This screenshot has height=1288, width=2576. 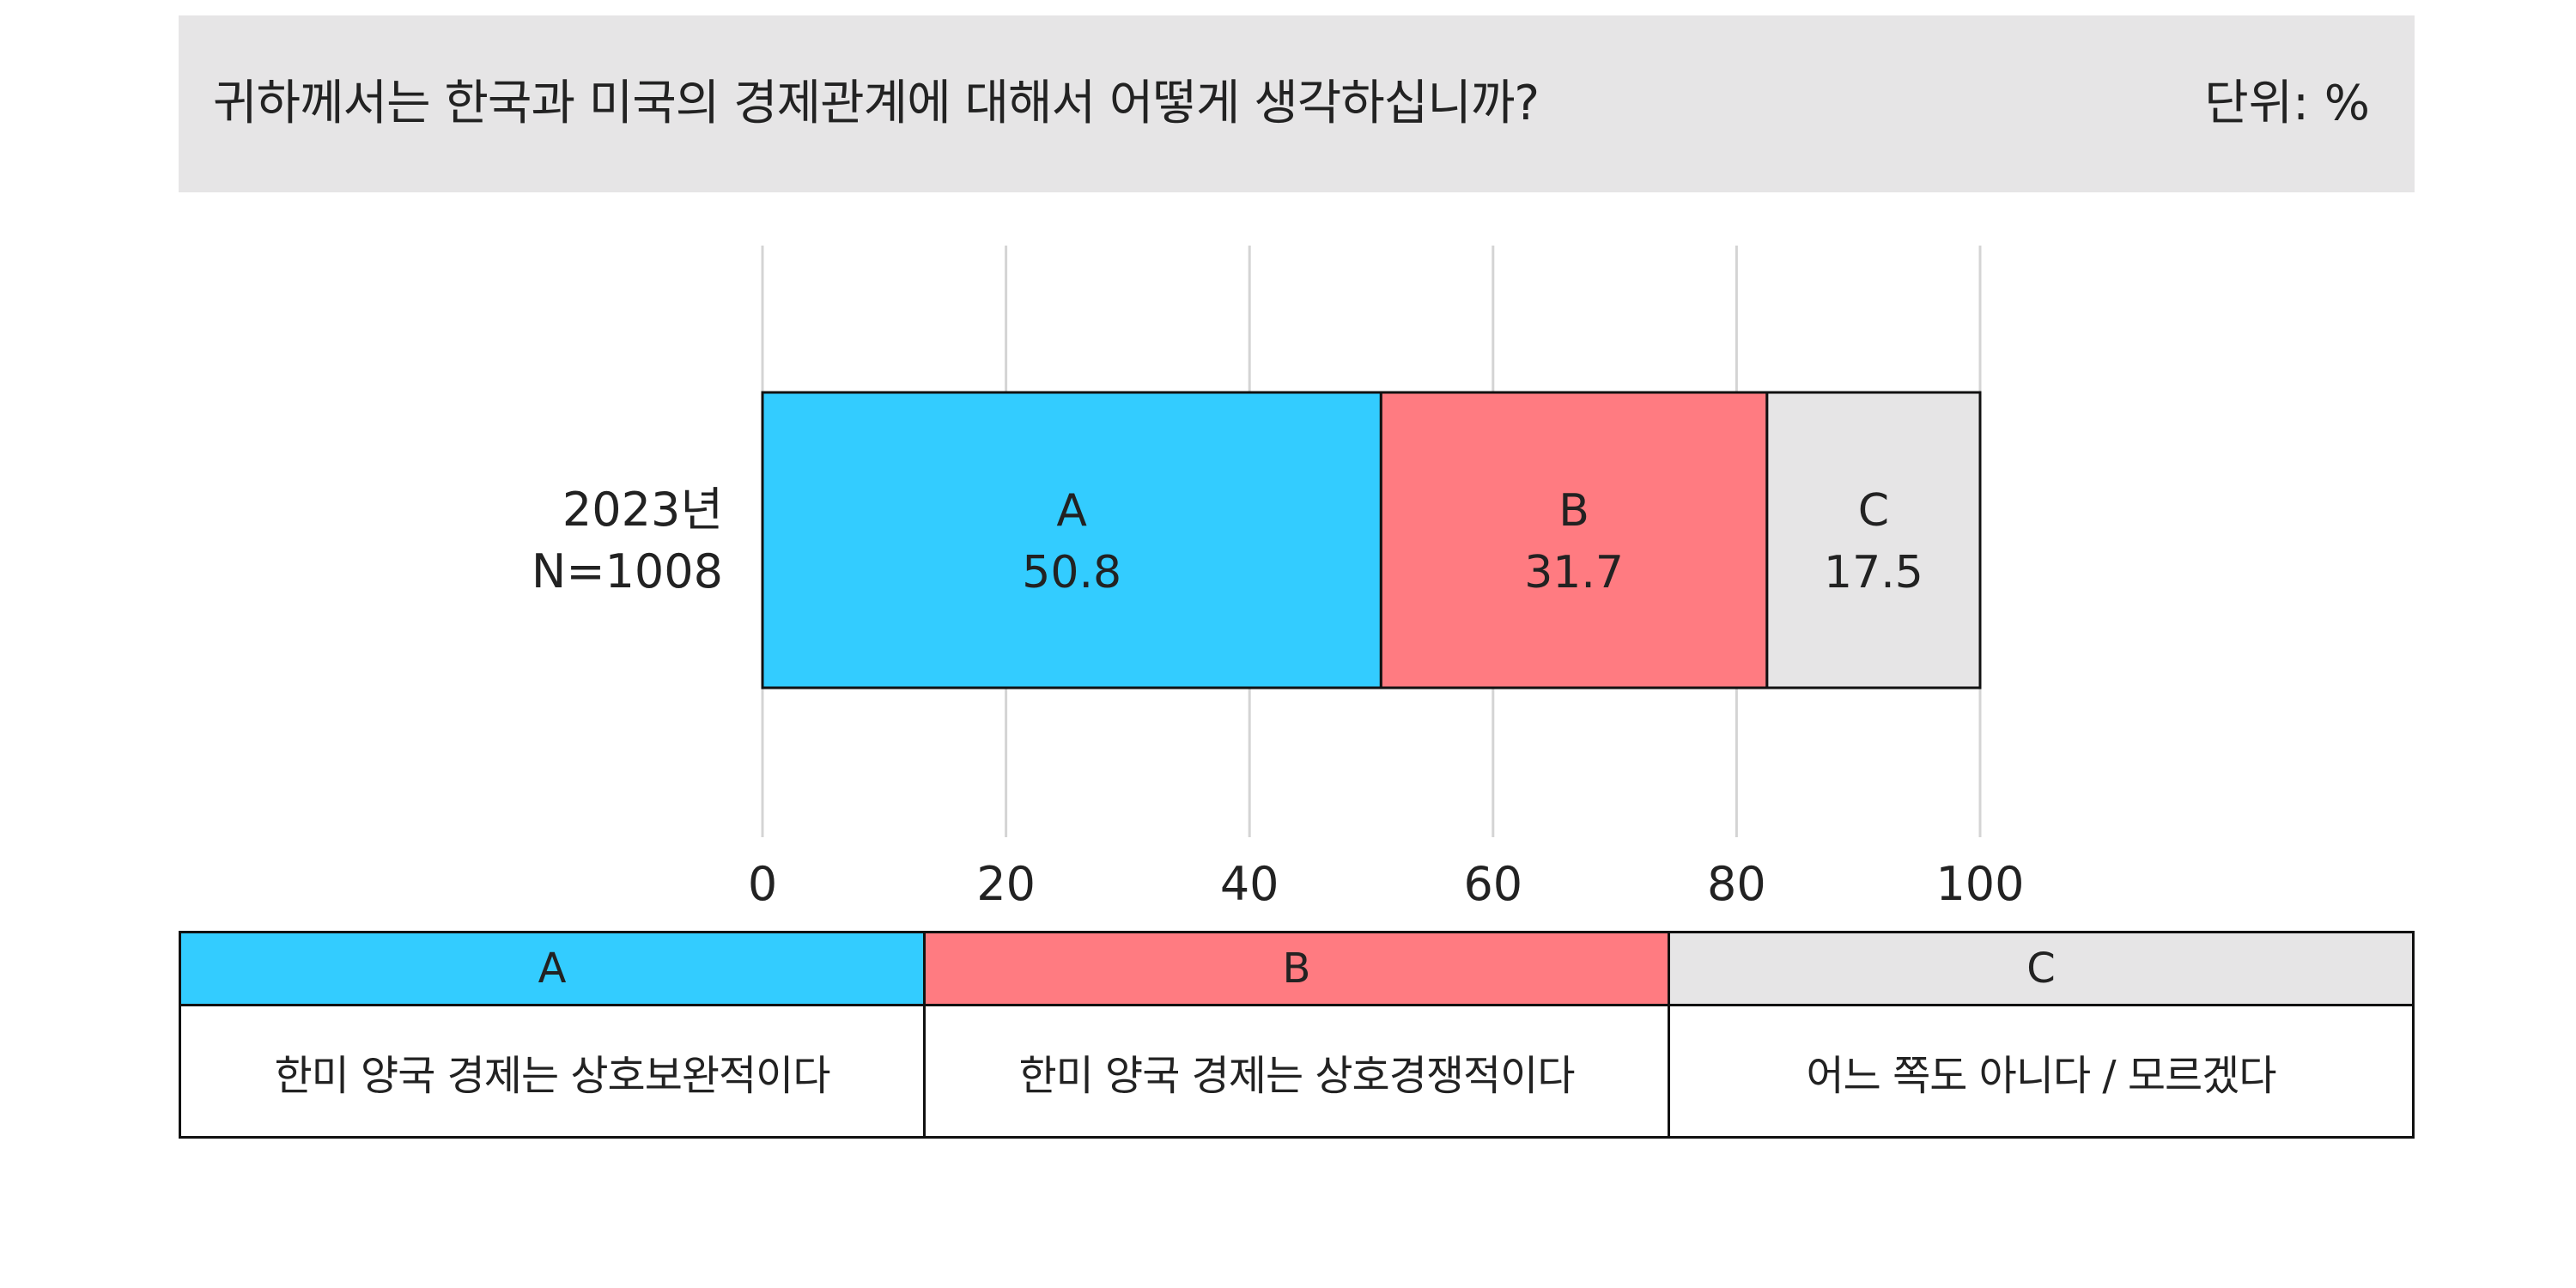 I want to click on x-tick-label-20: 20, so click(x=1006, y=884).